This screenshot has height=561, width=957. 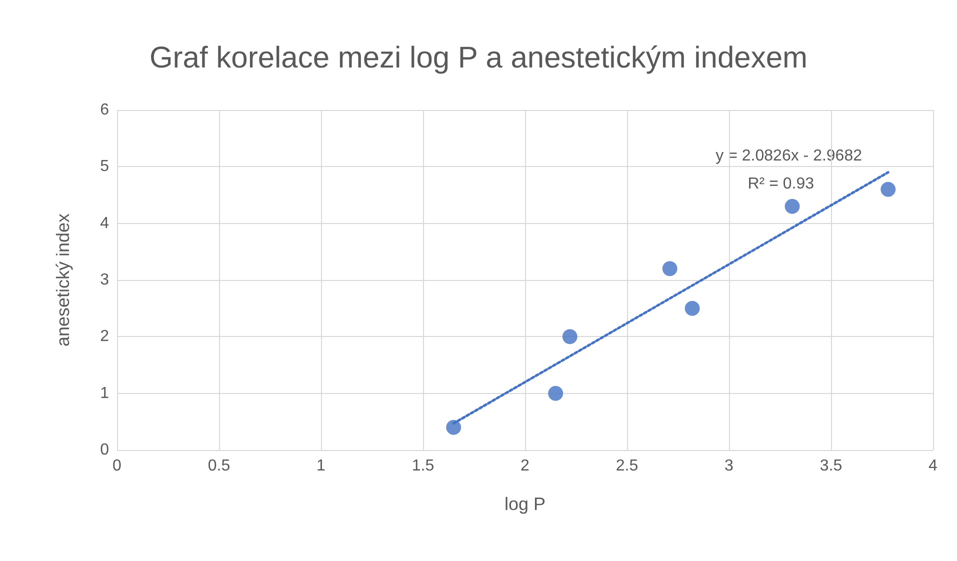 What do you see at coordinates (105, 167) in the screenshot?
I see `y-tick-label: 5` at bounding box center [105, 167].